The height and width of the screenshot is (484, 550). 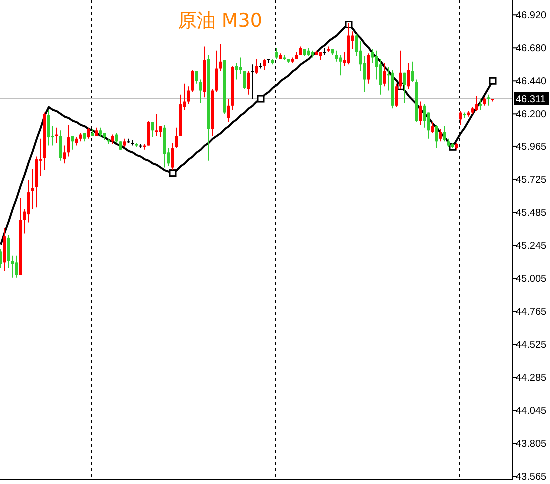 What do you see at coordinates (532, 444) in the screenshot?
I see `y-tick-label: 43.805` at bounding box center [532, 444].